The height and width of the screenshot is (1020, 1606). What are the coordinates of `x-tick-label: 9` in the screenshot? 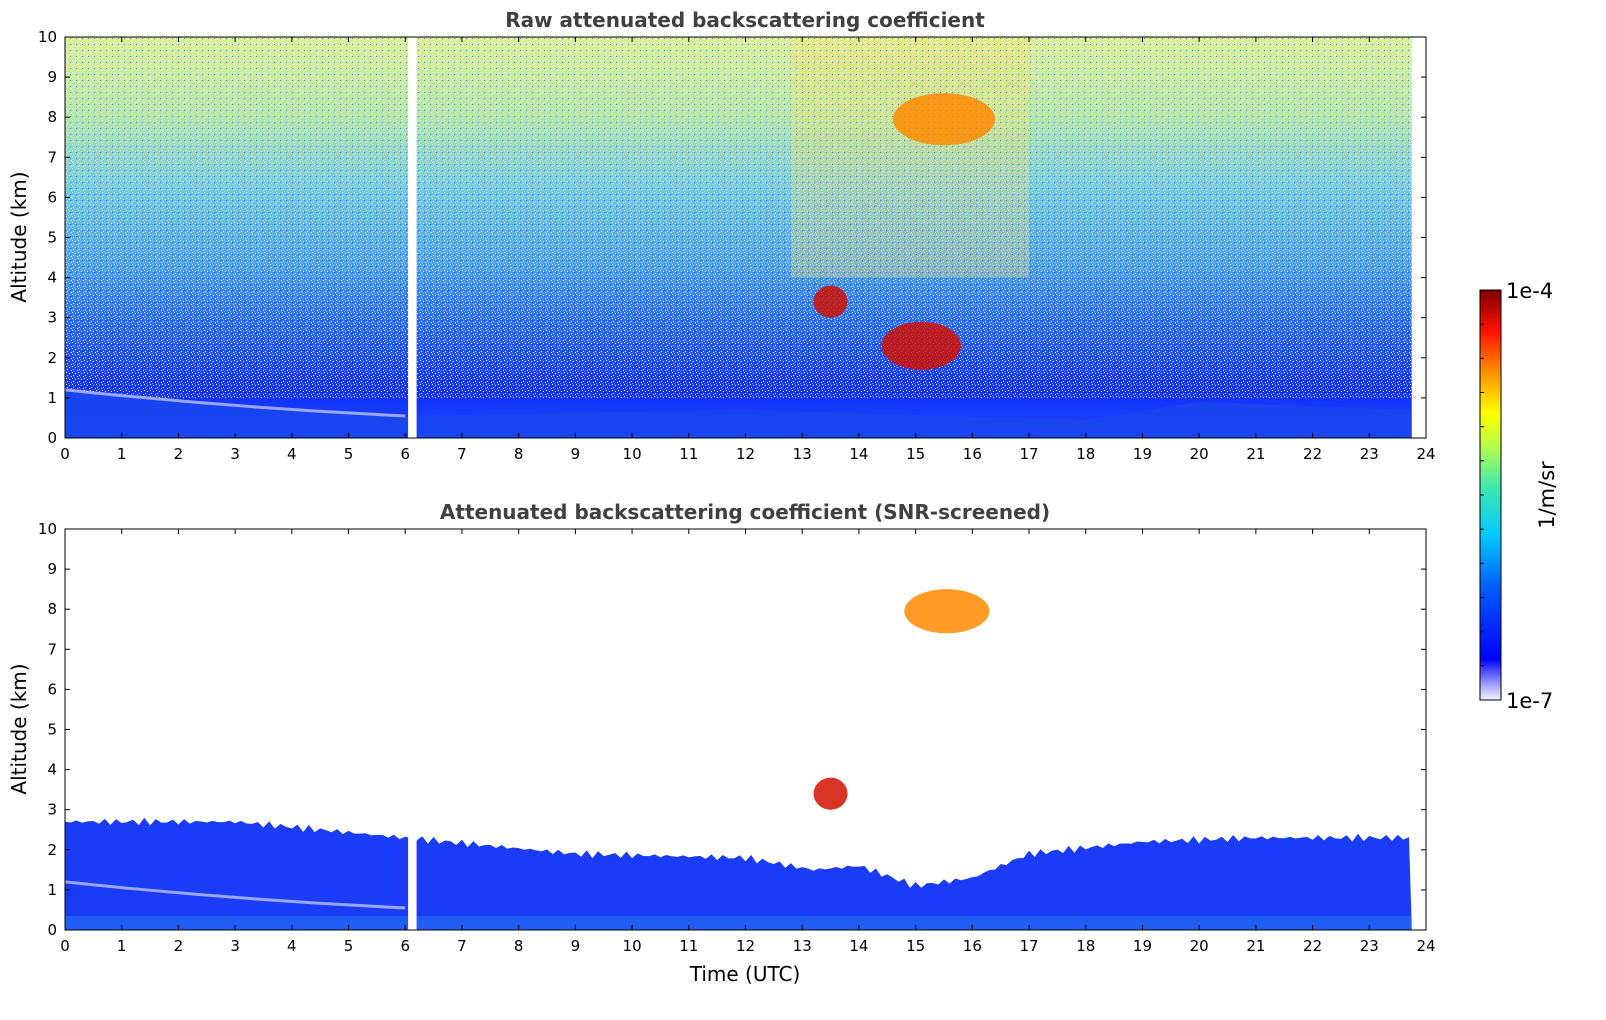 It's located at (576, 946).